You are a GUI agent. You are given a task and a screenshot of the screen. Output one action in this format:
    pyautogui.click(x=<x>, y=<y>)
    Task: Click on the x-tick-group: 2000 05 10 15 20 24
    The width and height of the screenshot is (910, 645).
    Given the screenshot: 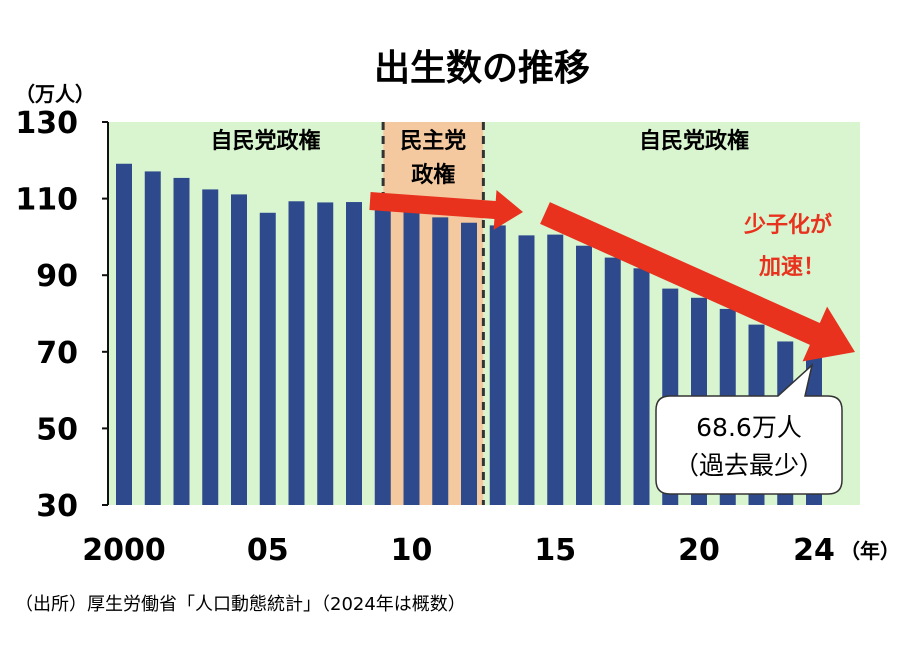 What is the action you would take?
    pyautogui.click(x=458, y=550)
    